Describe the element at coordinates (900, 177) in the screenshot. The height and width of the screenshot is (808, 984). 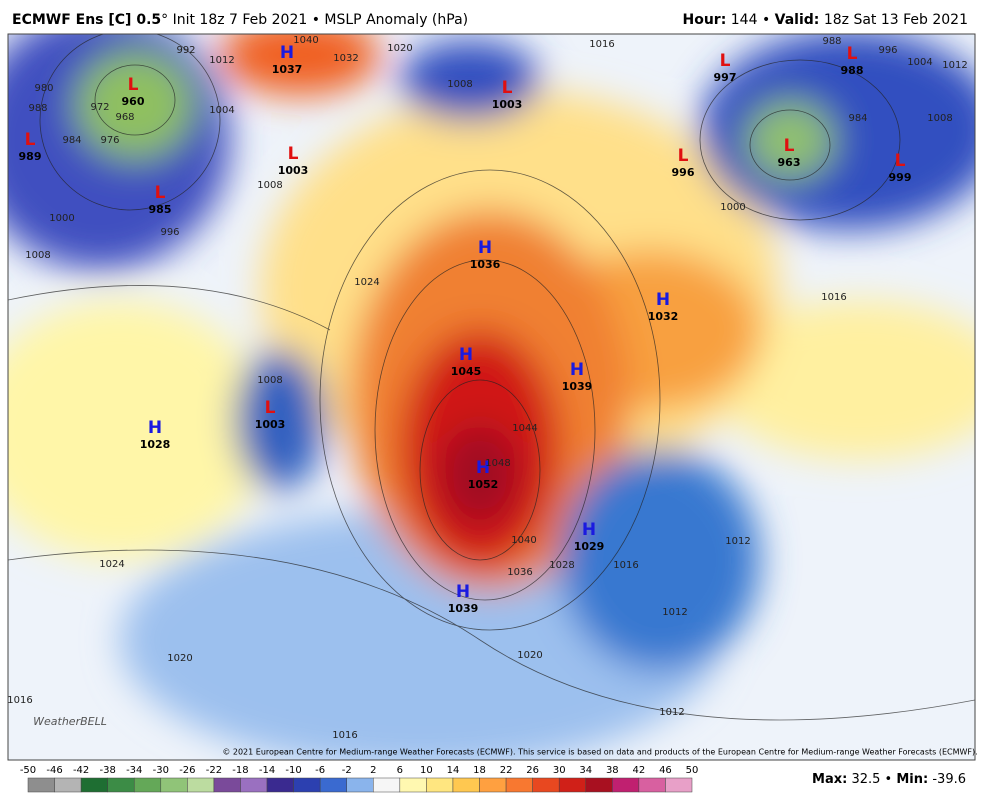
I see `center-value: 999` at that location.